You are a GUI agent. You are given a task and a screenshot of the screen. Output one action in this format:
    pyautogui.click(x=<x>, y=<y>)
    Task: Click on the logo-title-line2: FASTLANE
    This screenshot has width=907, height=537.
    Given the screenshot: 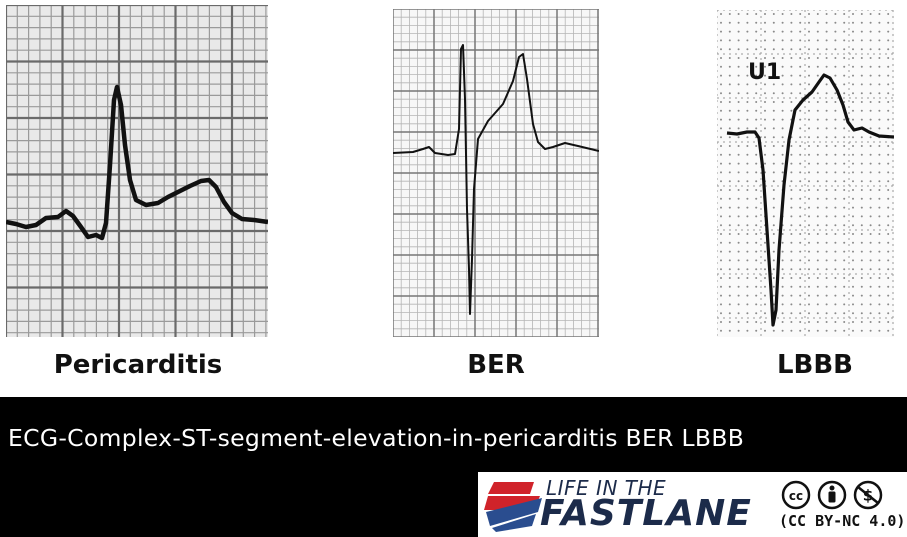 What is the action you would take?
    pyautogui.click(x=646, y=513)
    